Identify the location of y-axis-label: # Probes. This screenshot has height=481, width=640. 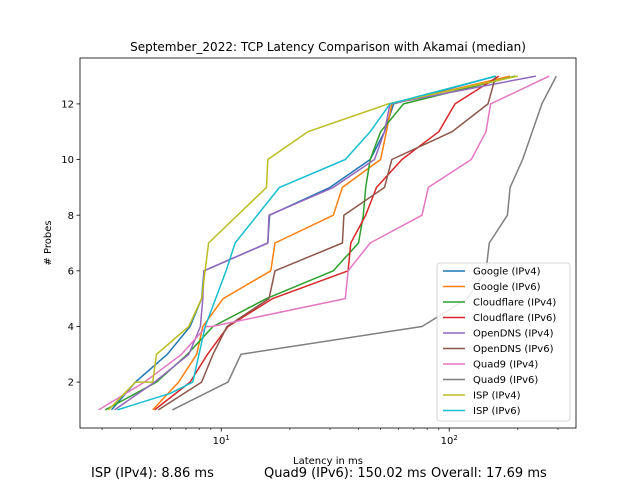
(48, 242).